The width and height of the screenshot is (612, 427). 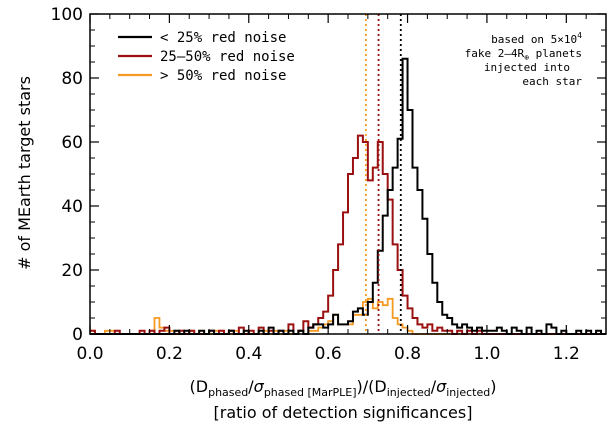 What do you see at coordinates (77, 335) in the screenshot?
I see `y-tick-label: 0` at bounding box center [77, 335].